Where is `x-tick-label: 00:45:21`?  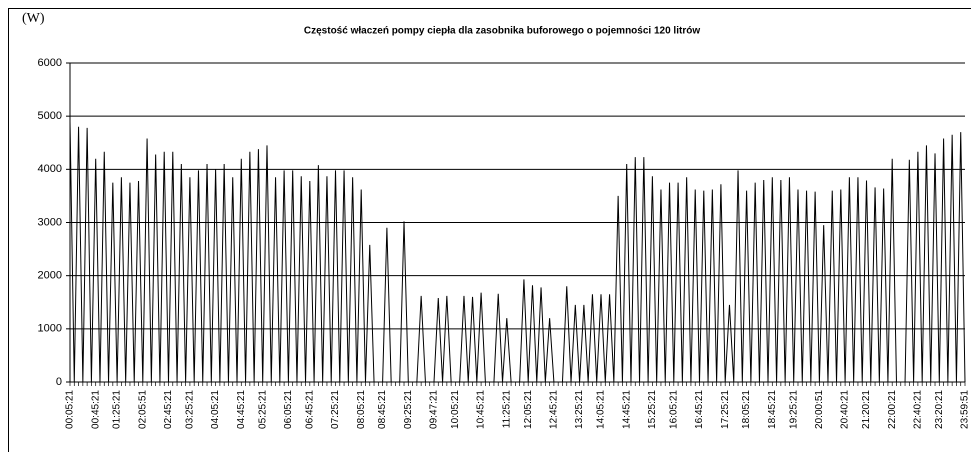
x-tick-label: 00:45:21 is located at coordinates (95, 409).